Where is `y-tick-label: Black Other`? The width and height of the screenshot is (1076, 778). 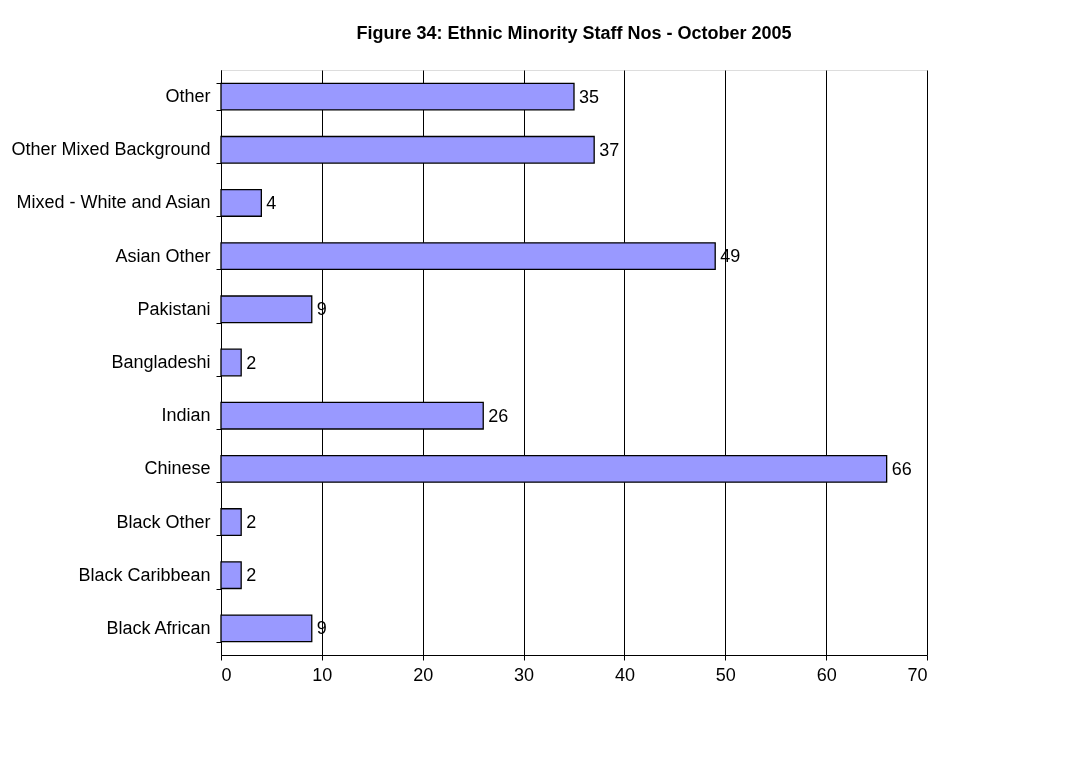 y-tick-label: Black Other is located at coordinates (163, 521).